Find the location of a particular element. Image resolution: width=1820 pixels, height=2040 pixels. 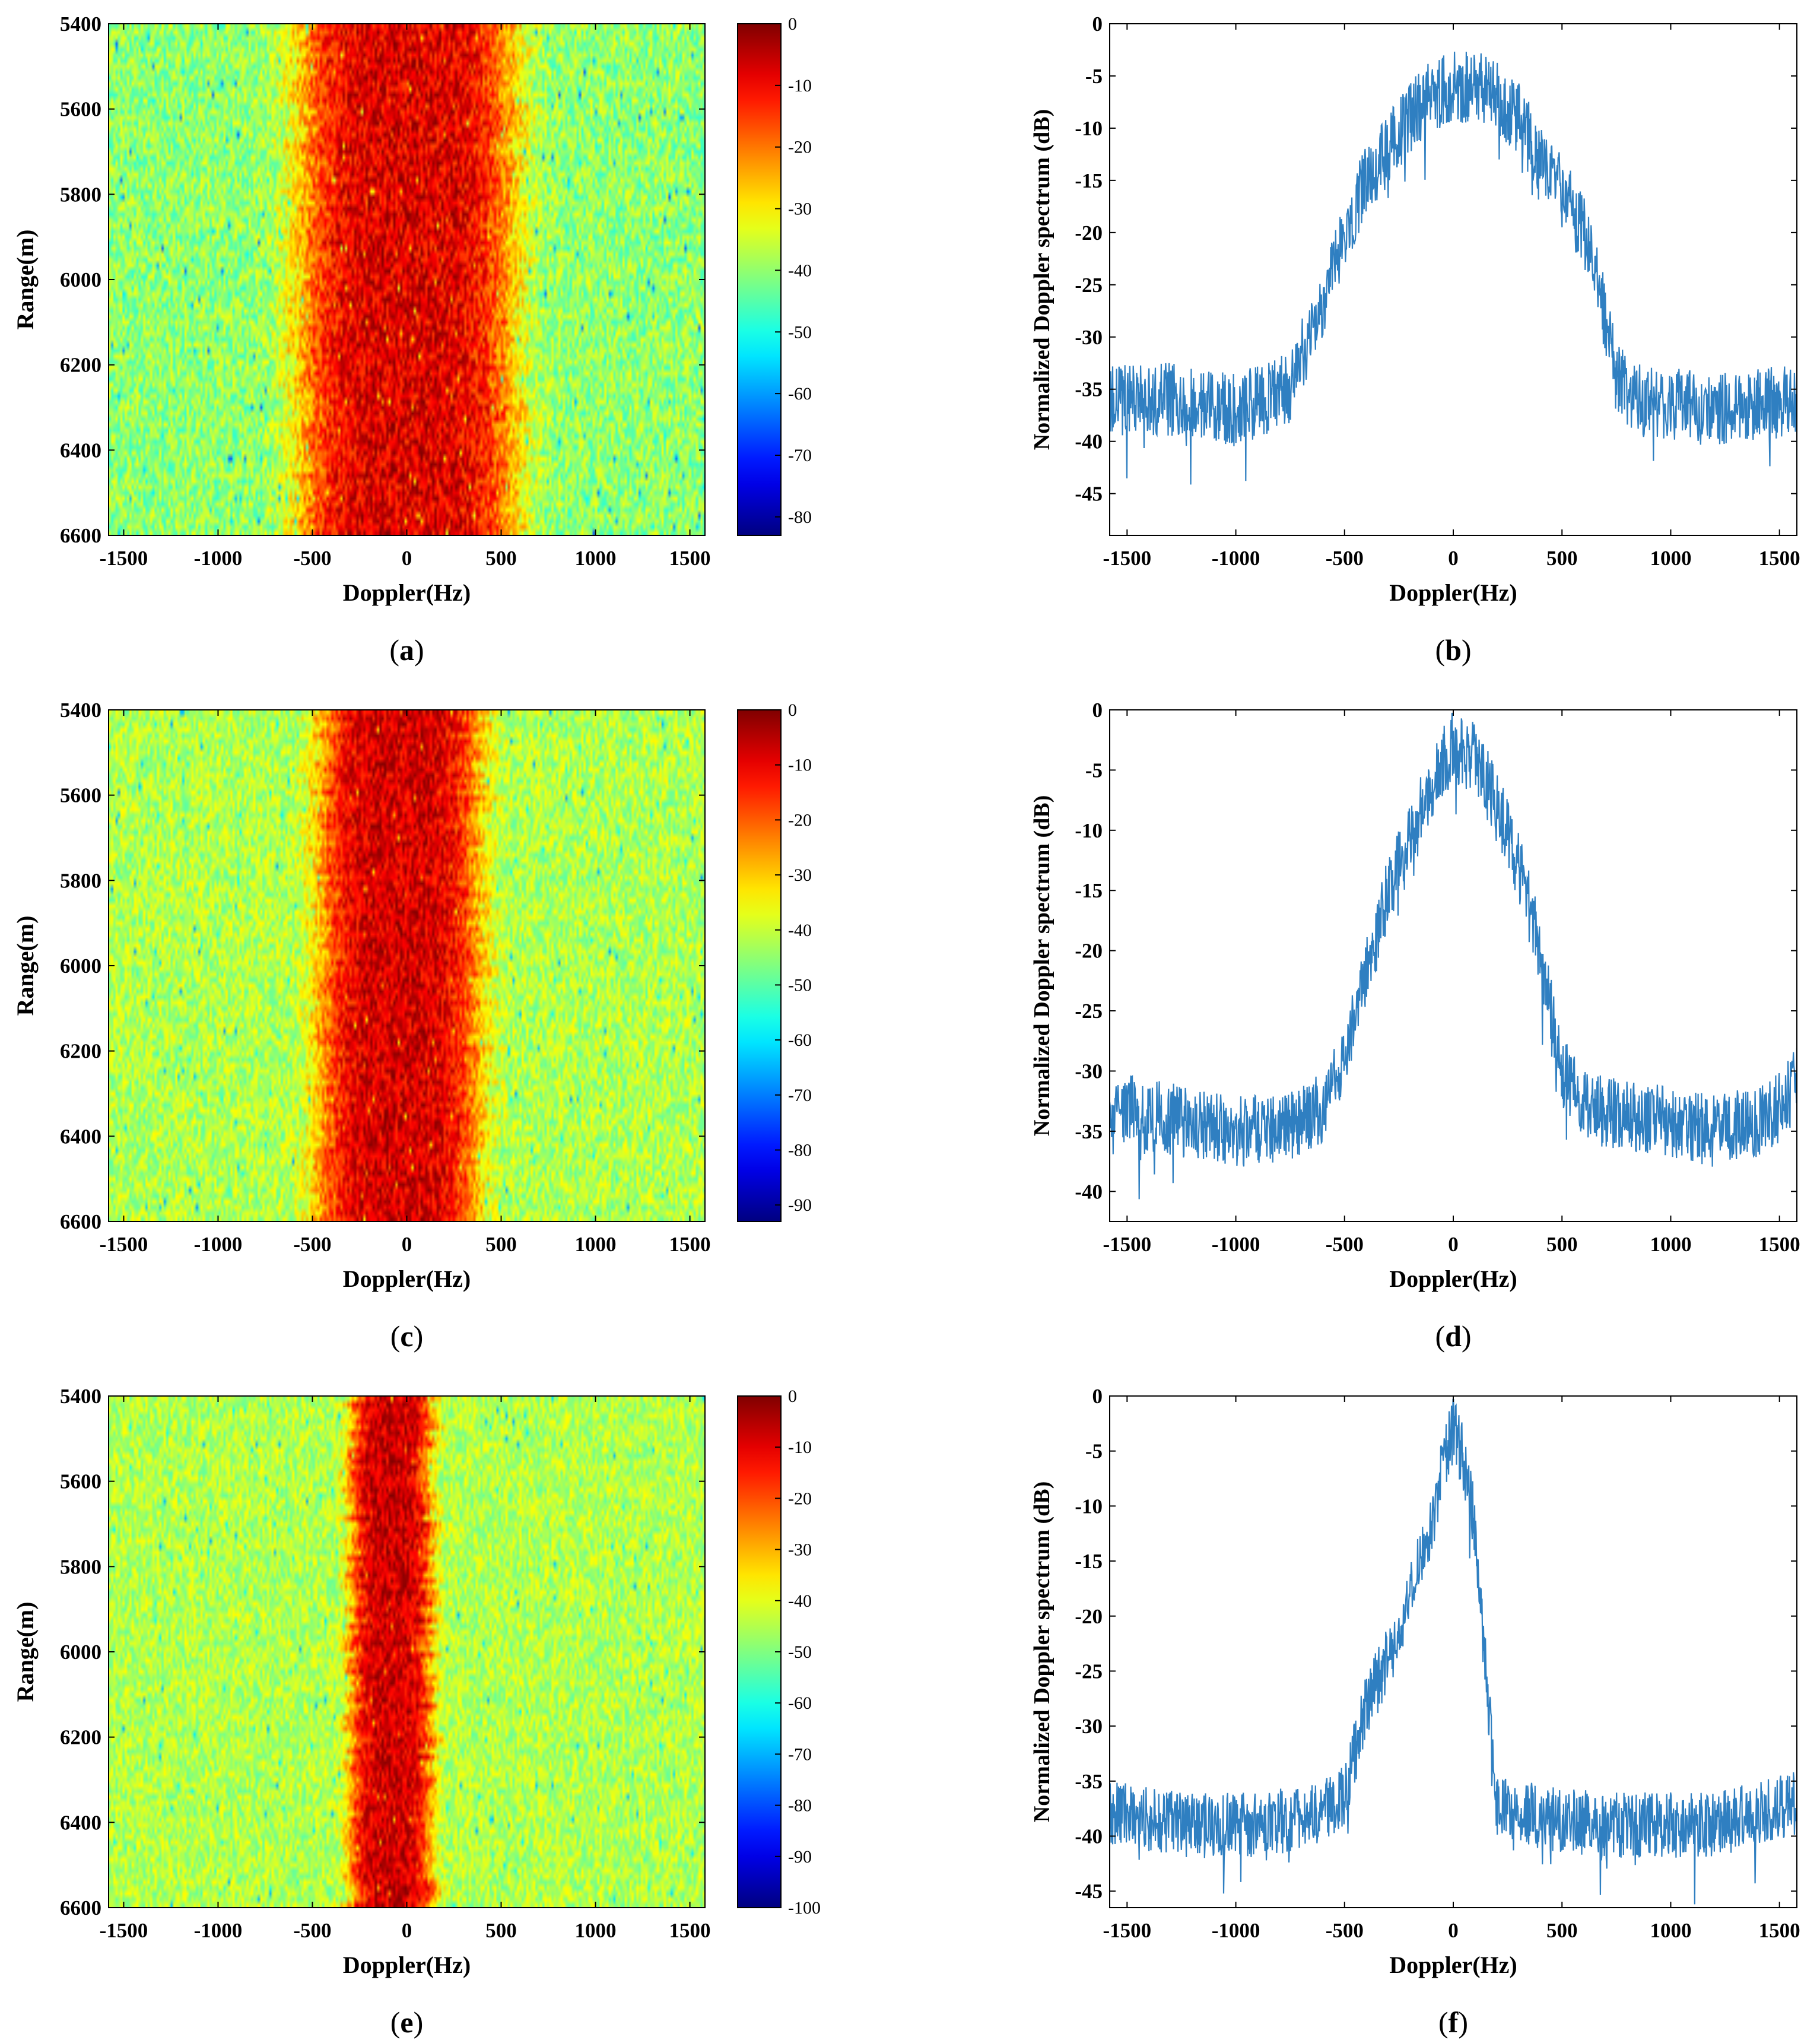

y-tick-label: -45 is located at coordinates (1089, 494).